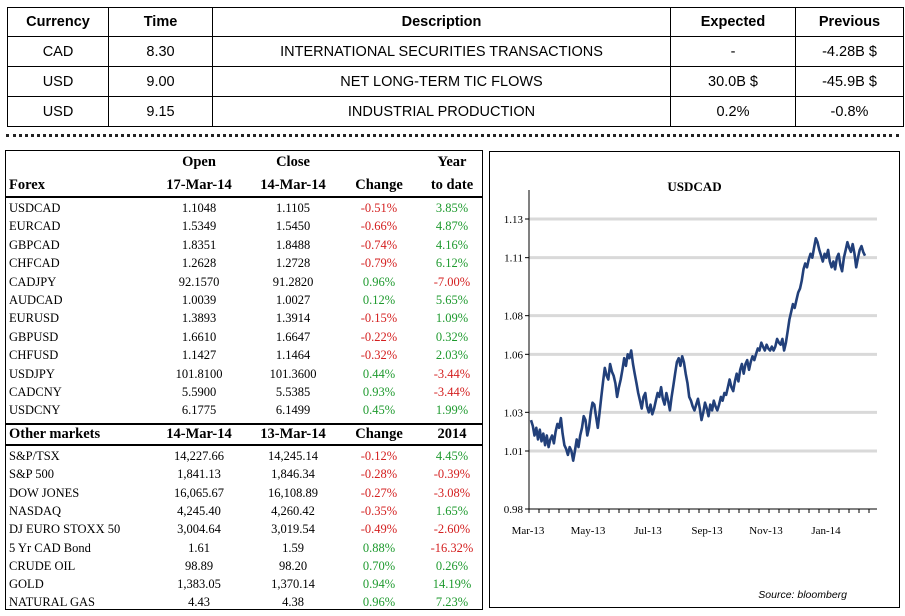  What do you see at coordinates (514, 413) in the screenshot?
I see `y-tick-label: 1.03` at bounding box center [514, 413].